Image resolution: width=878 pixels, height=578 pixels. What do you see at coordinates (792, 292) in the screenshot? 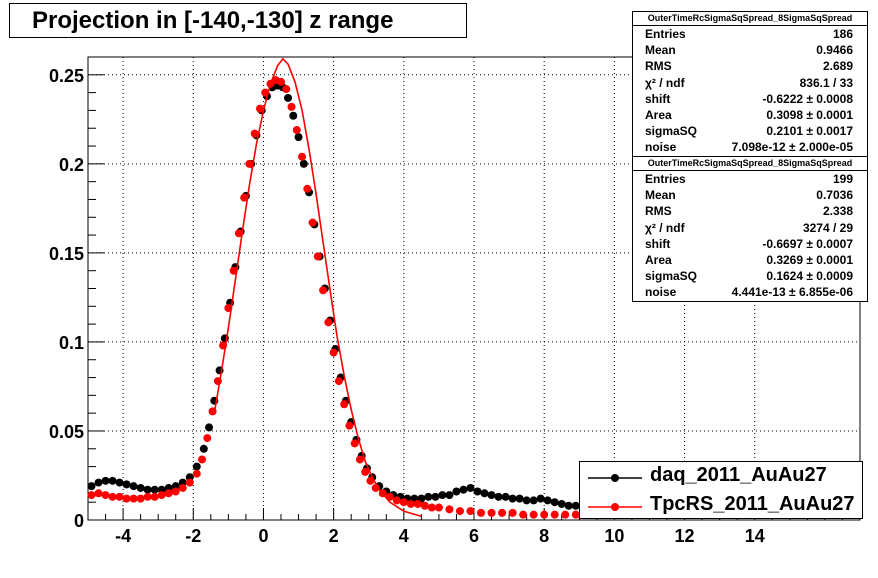
I see `stats-value: 4.441e-13 ± 6.855e-06` at bounding box center [792, 292].